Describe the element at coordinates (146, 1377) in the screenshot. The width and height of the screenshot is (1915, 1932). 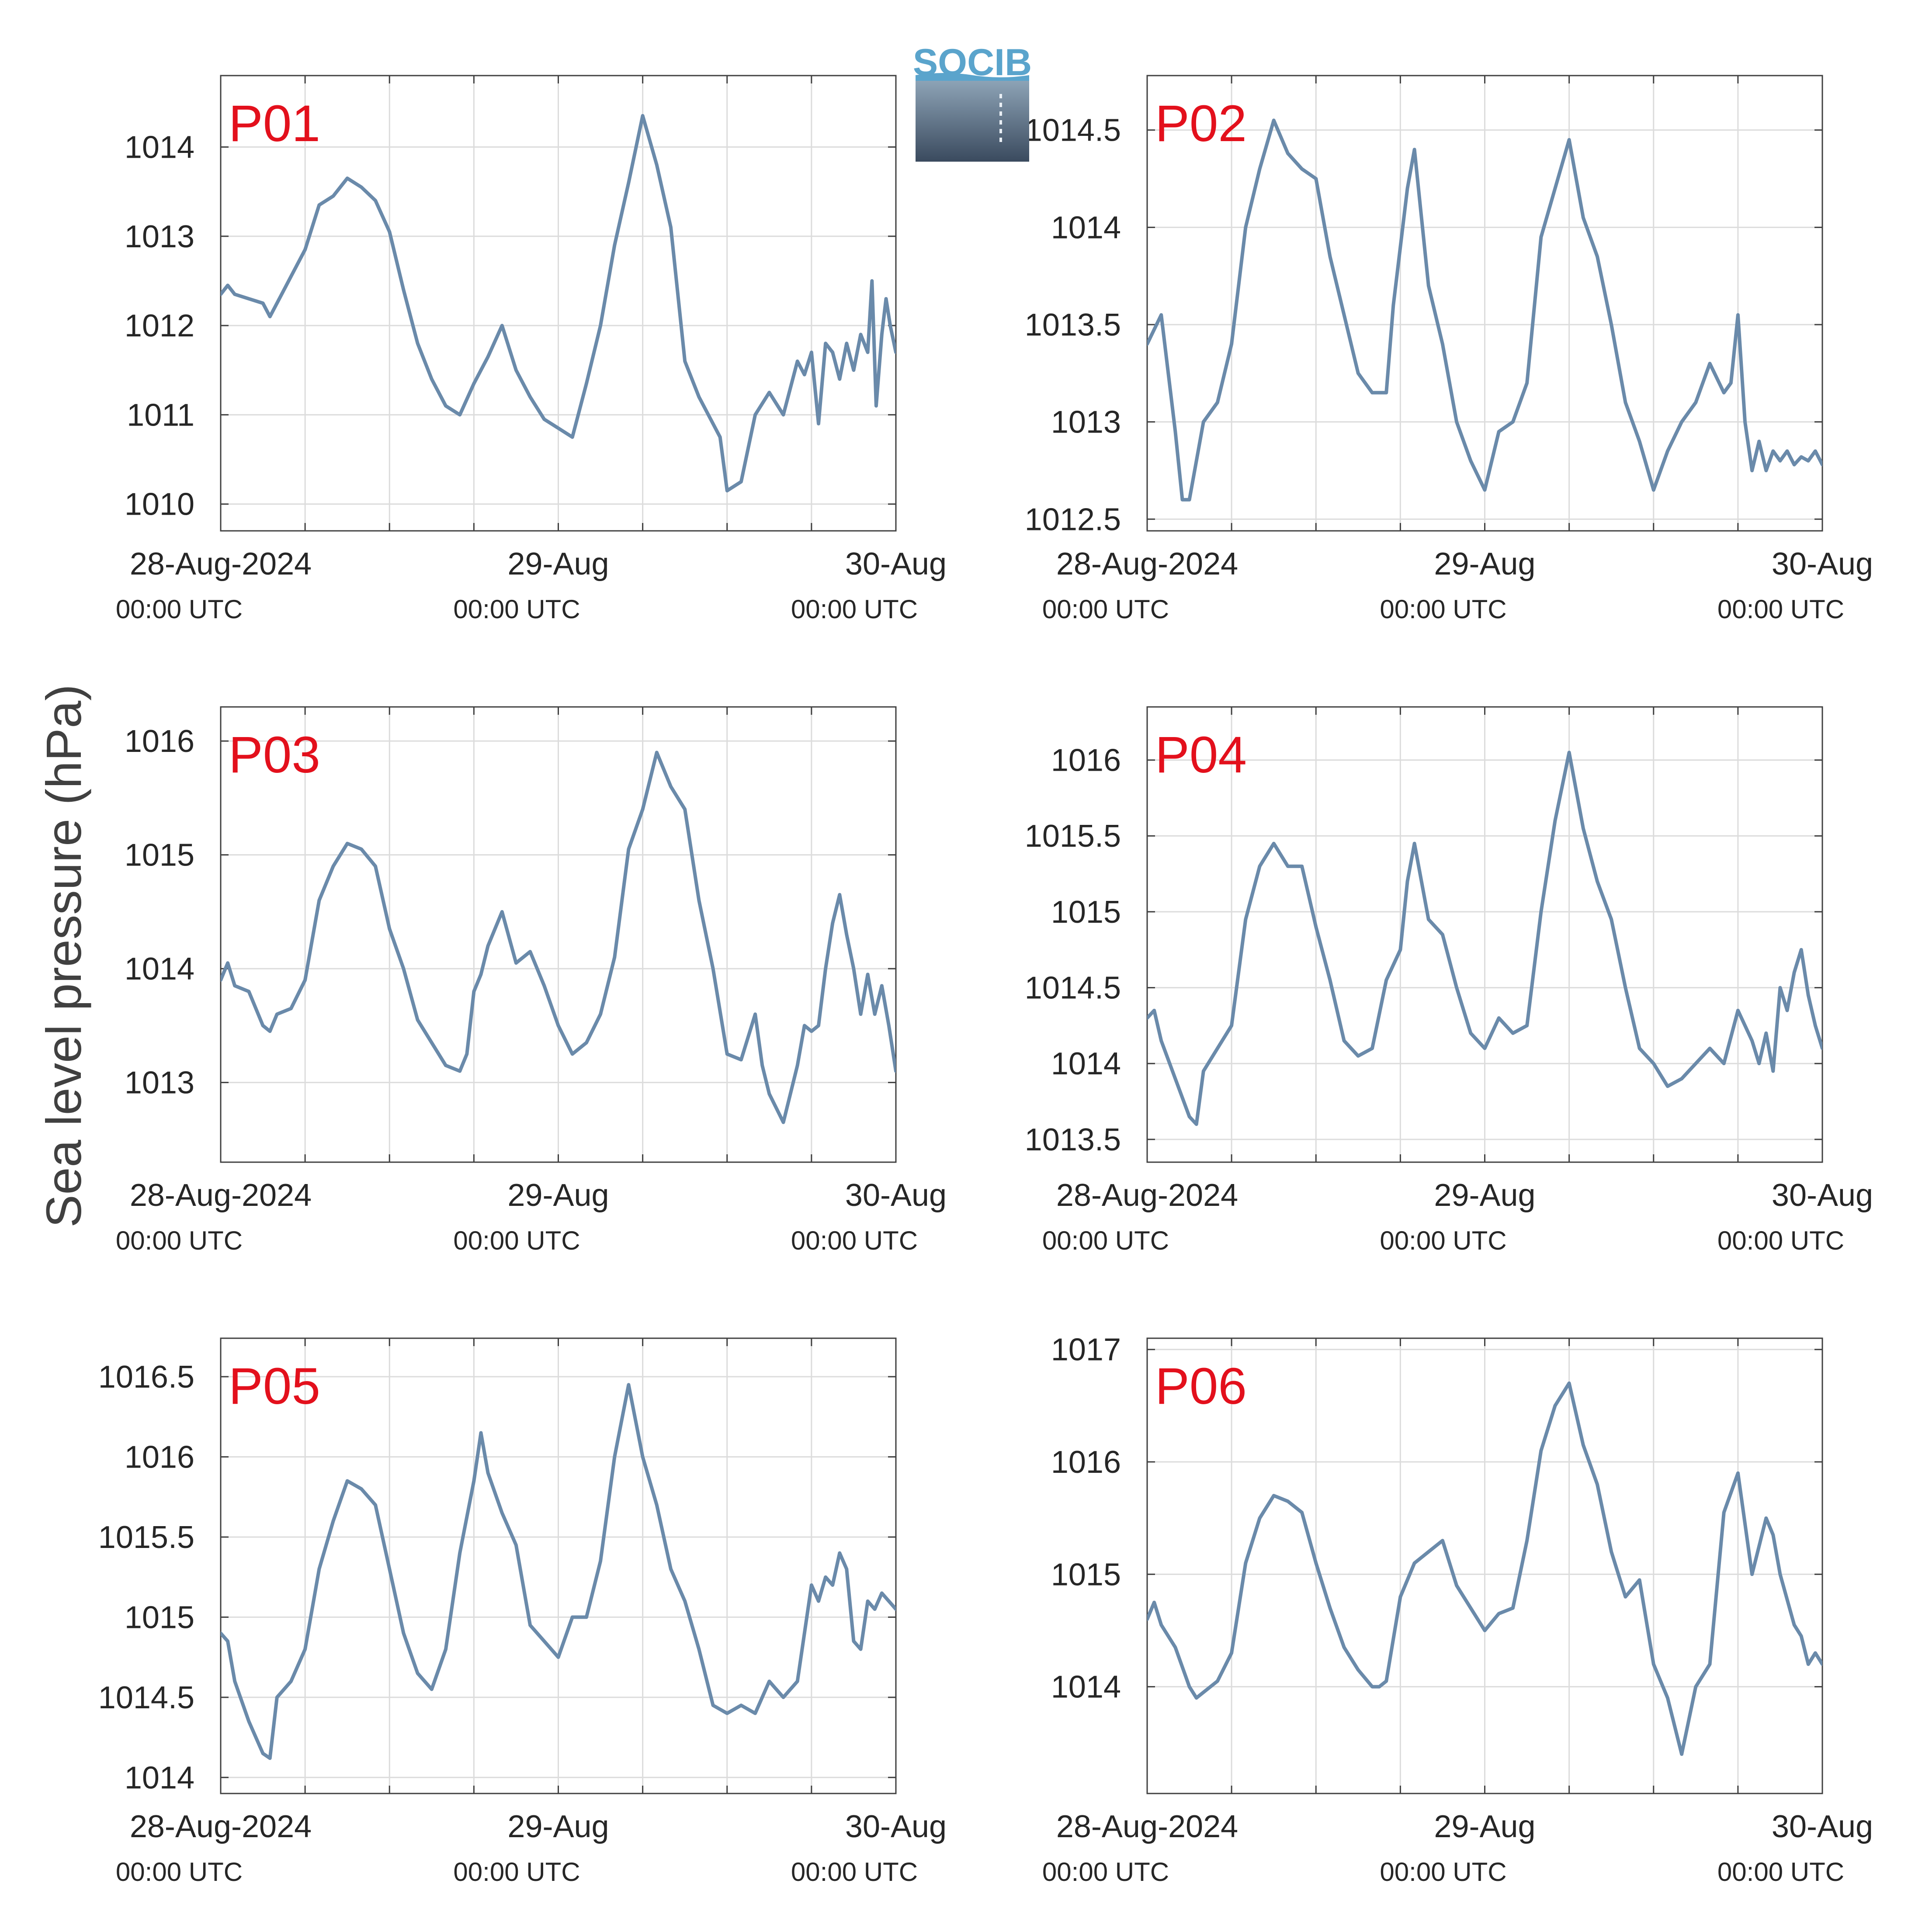
I see `y-tick-label: 1016.5` at that location.